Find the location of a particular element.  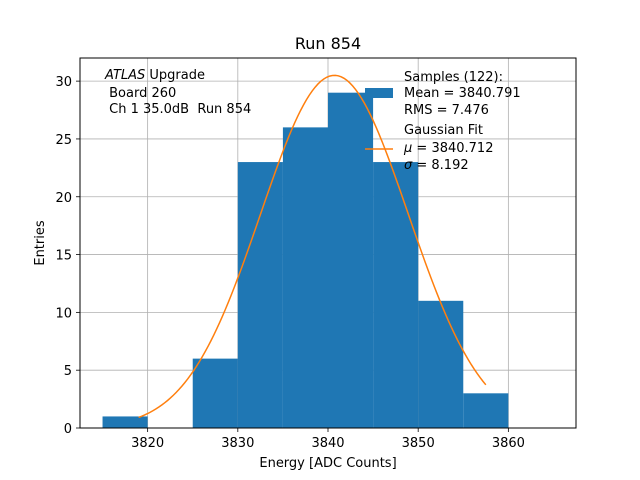

legend-hist-swatch is located at coordinates (379, 93).